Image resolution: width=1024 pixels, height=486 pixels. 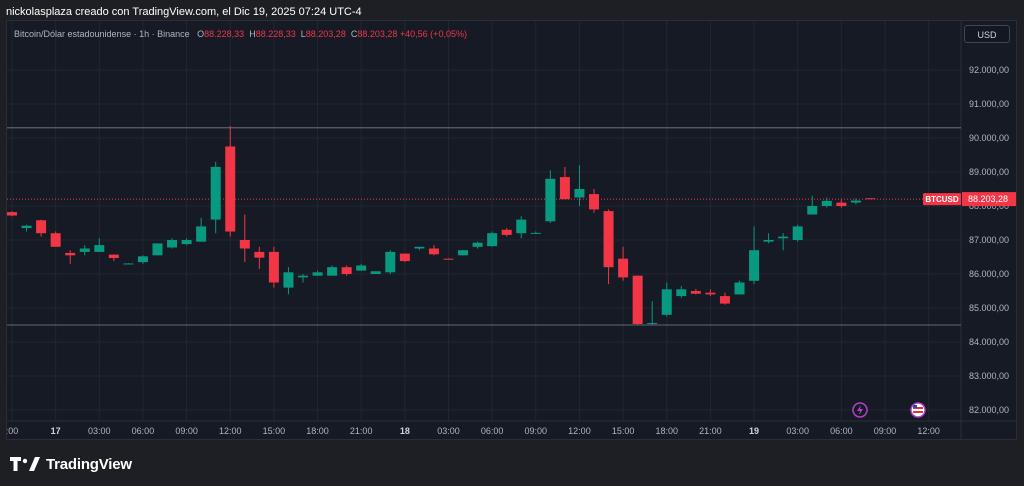 What do you see at coordinates (989, 308) in the screenshot?
I see `y-tick-label: 85.000,00` at bounding box center [989, 308].